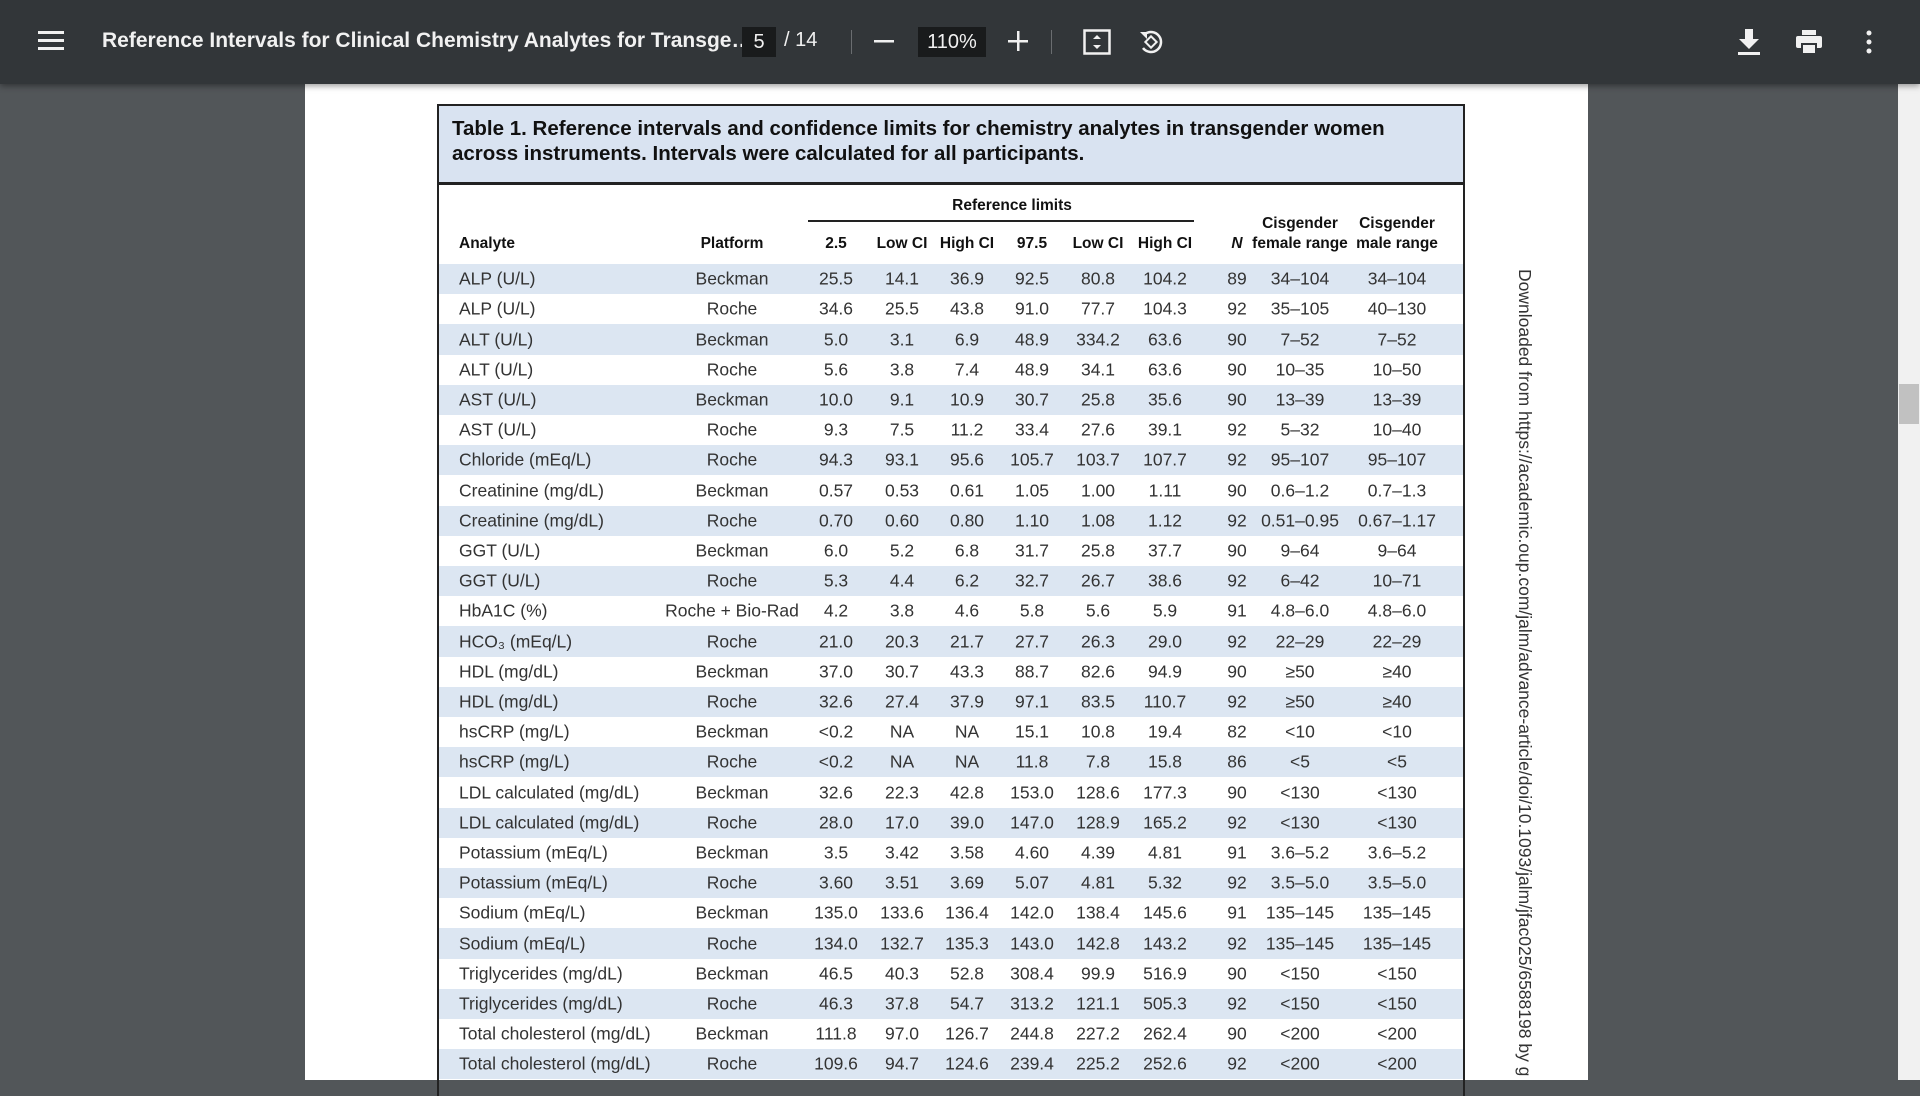 This screenshot has width=1920, height=1096. I want to click on table-cell: 111.8, so click(836, 1033).